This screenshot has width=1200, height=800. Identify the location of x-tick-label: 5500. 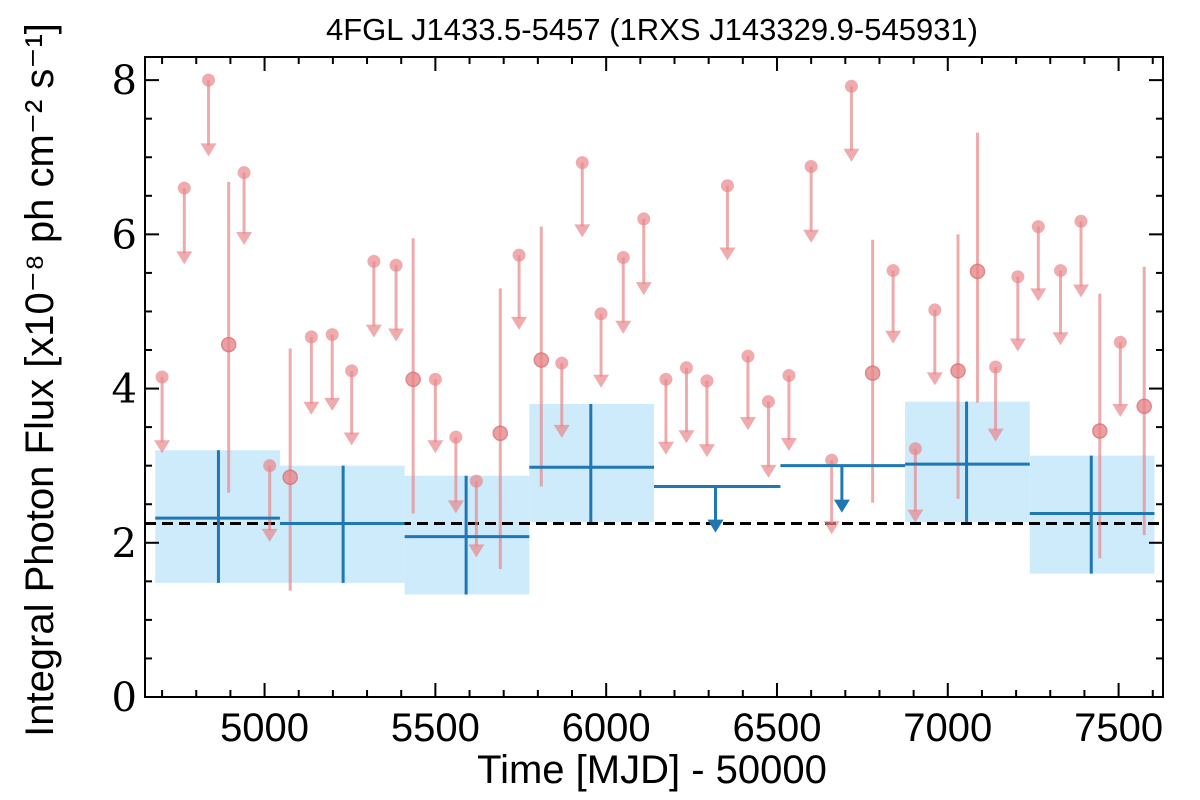
(435, 728).